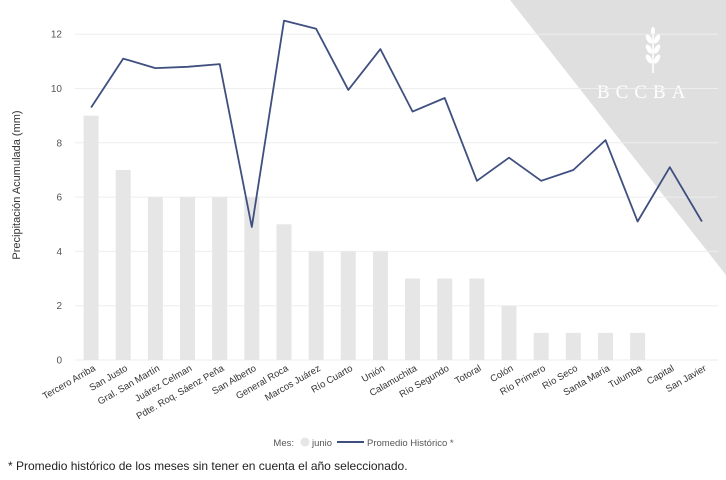  I want to click on y-tick-label: 4, so click(59, 252).